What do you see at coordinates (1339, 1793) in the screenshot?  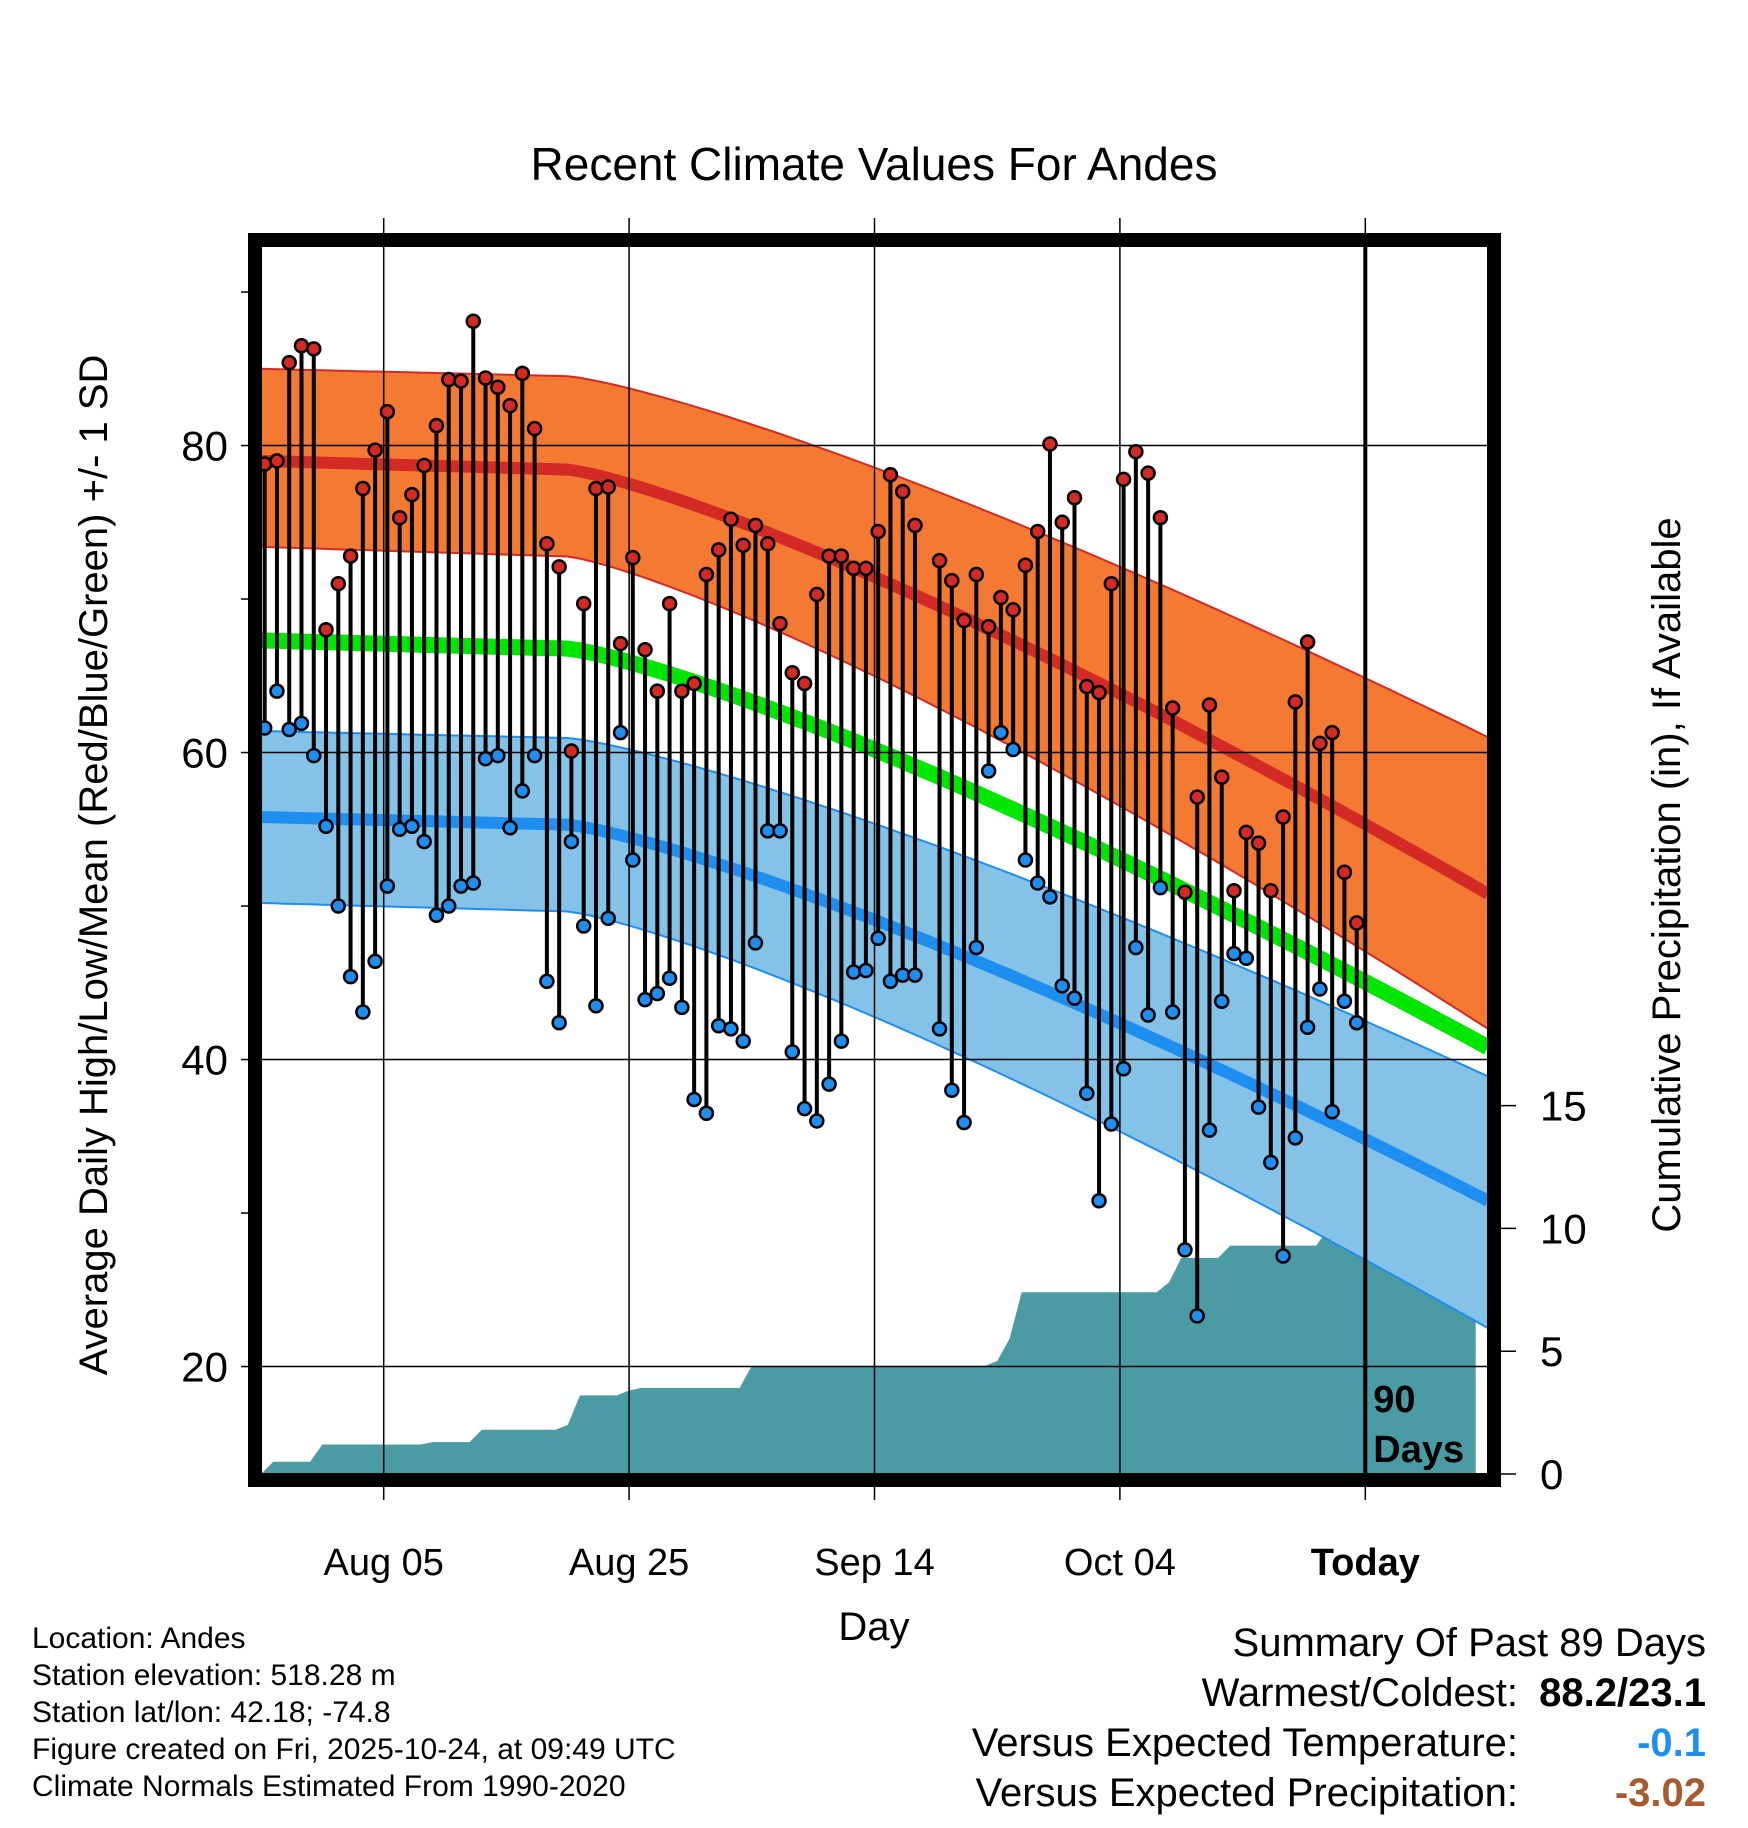 I see `summary-precip-row: Versus Expected Precipitation: -3.02` at bounding box center [1339, 1793].